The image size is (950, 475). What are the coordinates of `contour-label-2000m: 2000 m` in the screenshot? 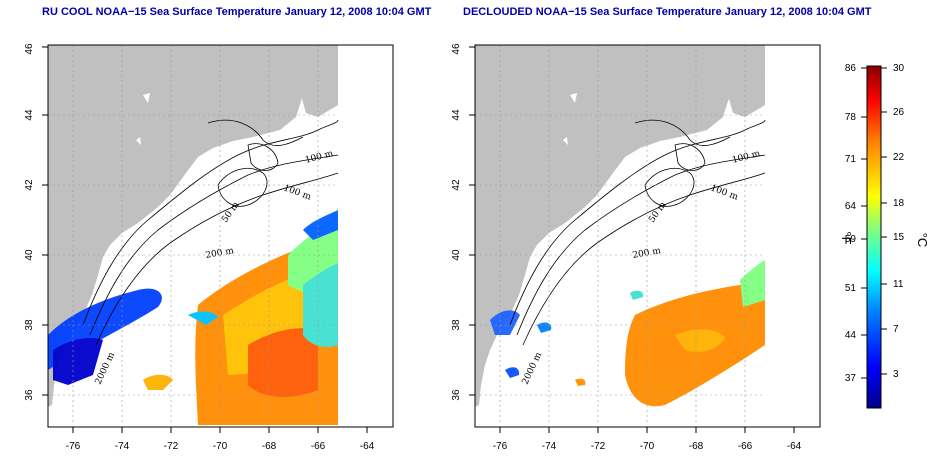 It's located at (533, 369).